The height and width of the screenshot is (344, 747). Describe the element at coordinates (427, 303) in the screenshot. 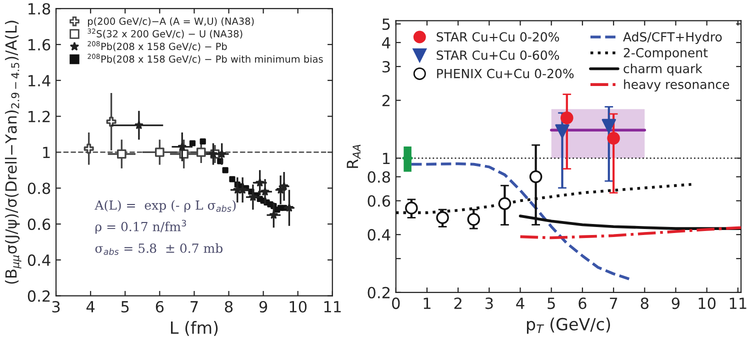

I see `x-tick-label: 1` at that location.